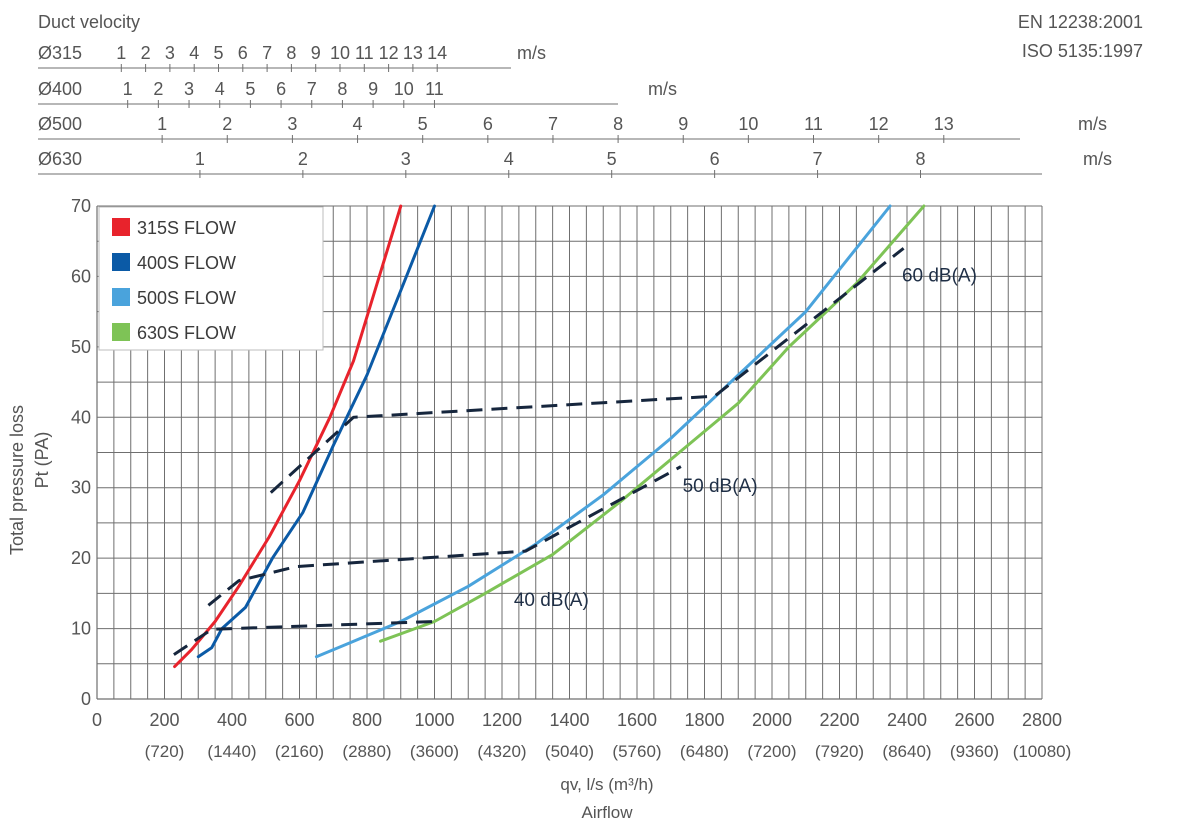 The width and height of the screenshot is (1197, 826). I want to click on velocity-scale-name: Ø400, so click(60, 89).